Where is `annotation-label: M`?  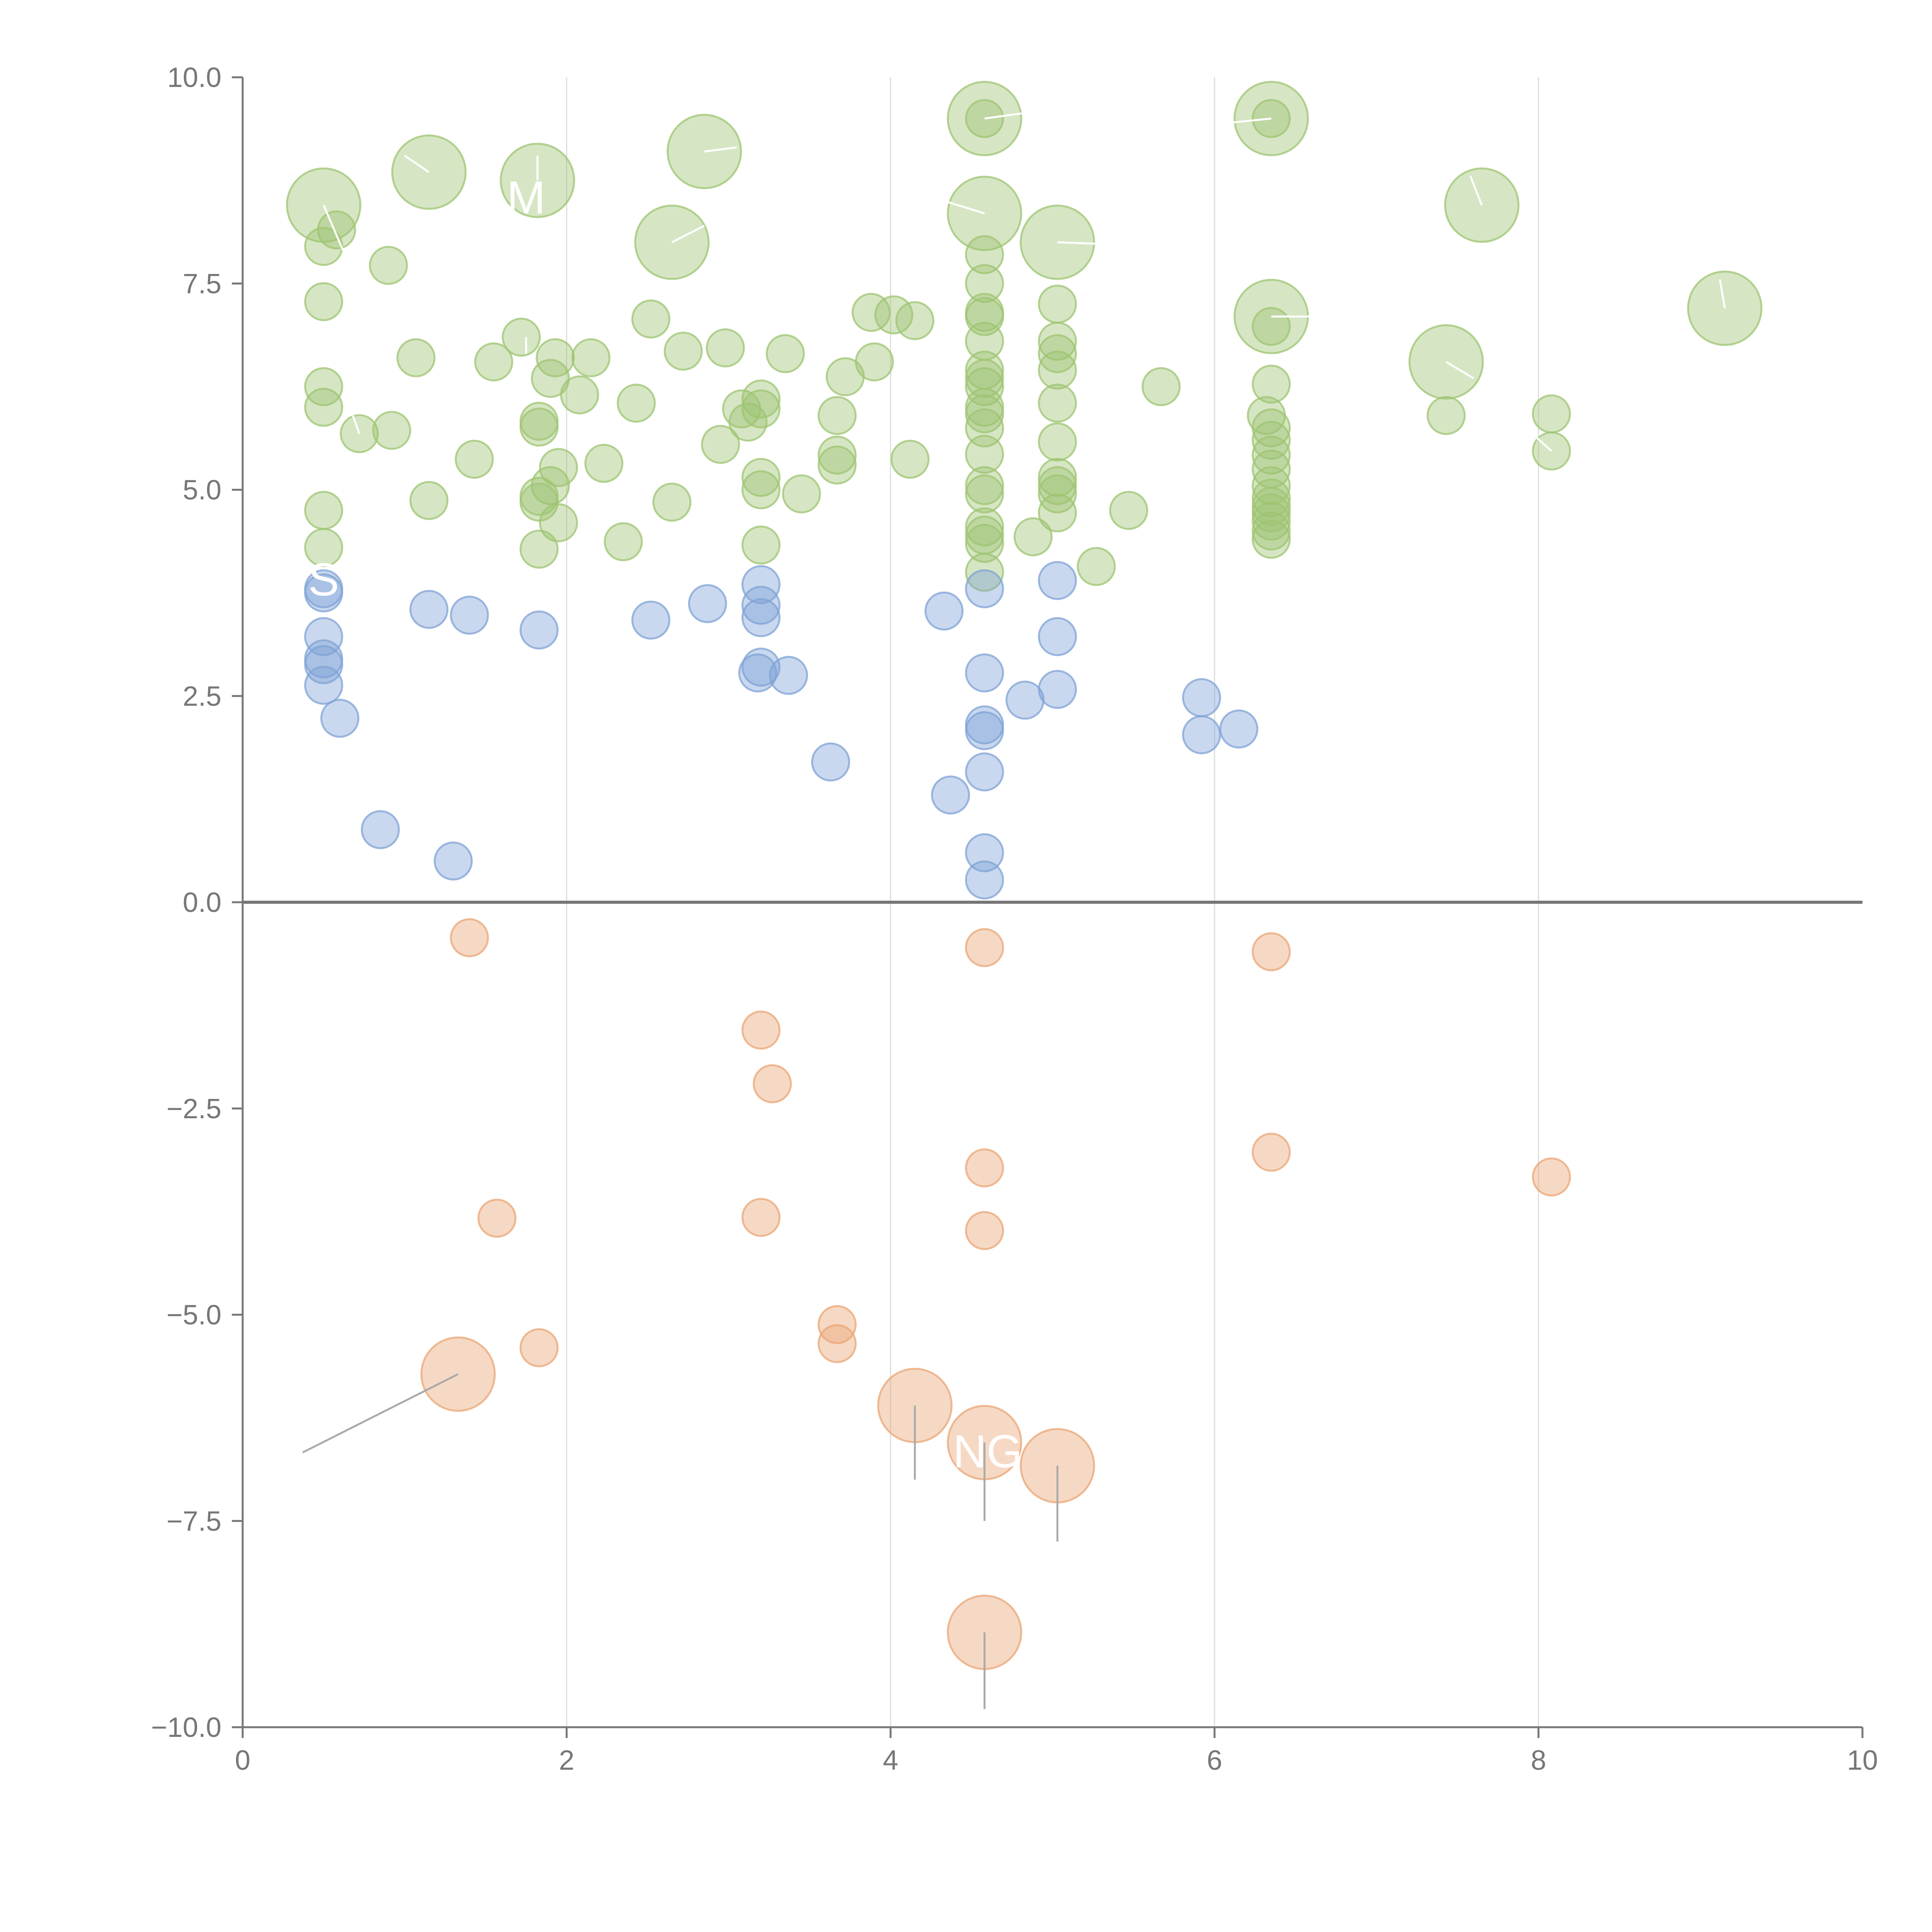
annotation-label: M is located at coordinates (526, 198).